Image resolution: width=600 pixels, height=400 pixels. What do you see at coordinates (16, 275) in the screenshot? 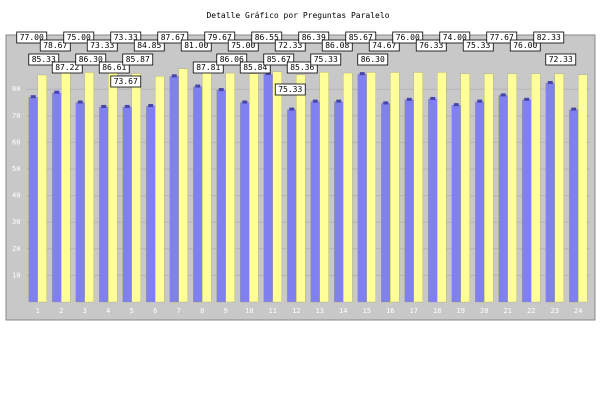
I see `y-tick-label: 10` at bounding box center [16, 275].